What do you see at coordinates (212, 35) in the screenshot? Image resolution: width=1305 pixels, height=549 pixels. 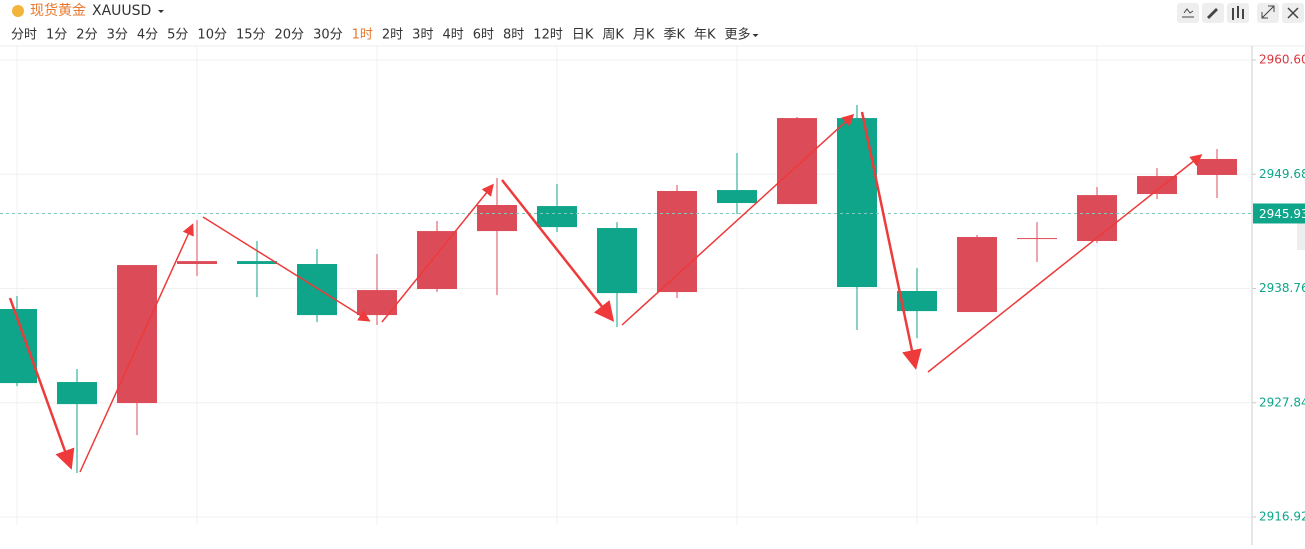 I see `timeframe-tab: 10分` at bounding box center [212, 35].